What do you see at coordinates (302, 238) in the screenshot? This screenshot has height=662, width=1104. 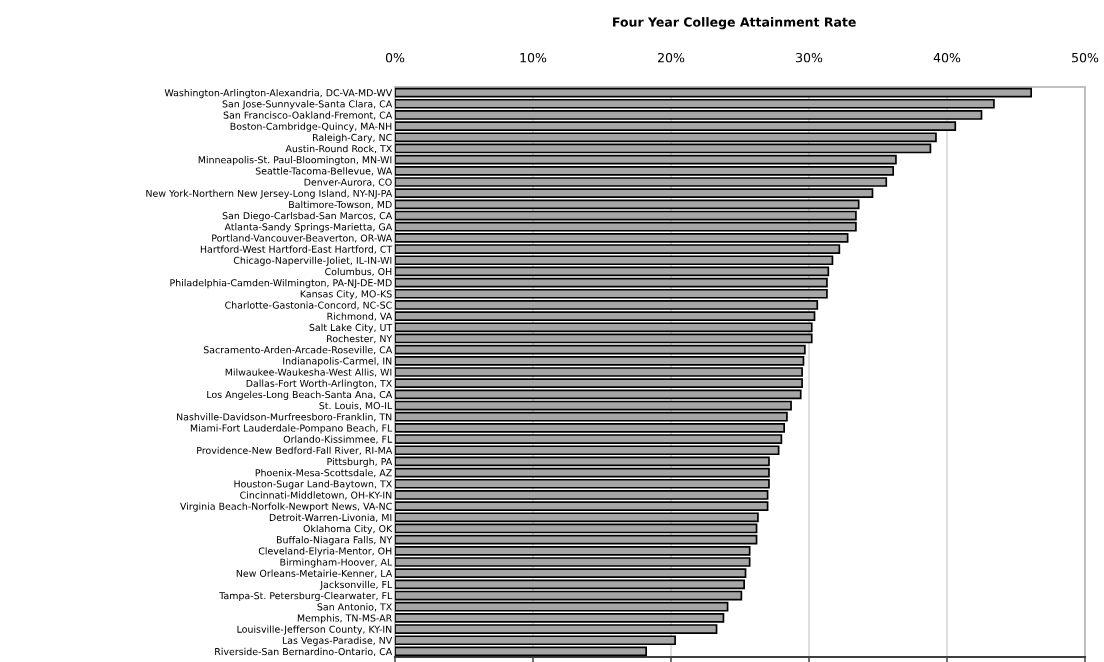 I see `y-tick-label: Portland-Vancouver-Beaverton, OR-WA` at bounding box center [302, 238].